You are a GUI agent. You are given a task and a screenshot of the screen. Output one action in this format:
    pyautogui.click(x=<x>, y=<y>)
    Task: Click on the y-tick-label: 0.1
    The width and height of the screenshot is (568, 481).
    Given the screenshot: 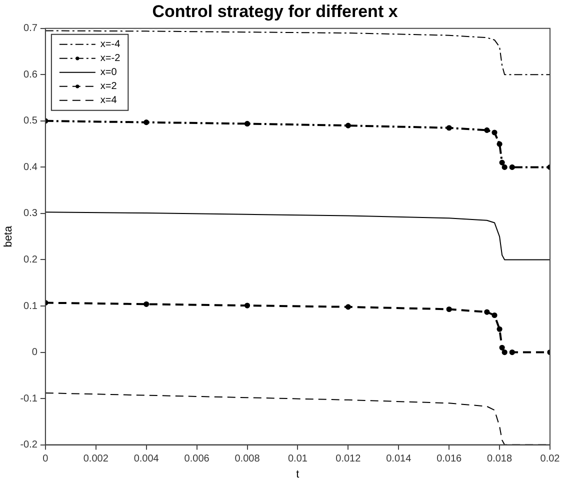 What is the action you would take?
    pyautogui.click(x=31, y=306)
    